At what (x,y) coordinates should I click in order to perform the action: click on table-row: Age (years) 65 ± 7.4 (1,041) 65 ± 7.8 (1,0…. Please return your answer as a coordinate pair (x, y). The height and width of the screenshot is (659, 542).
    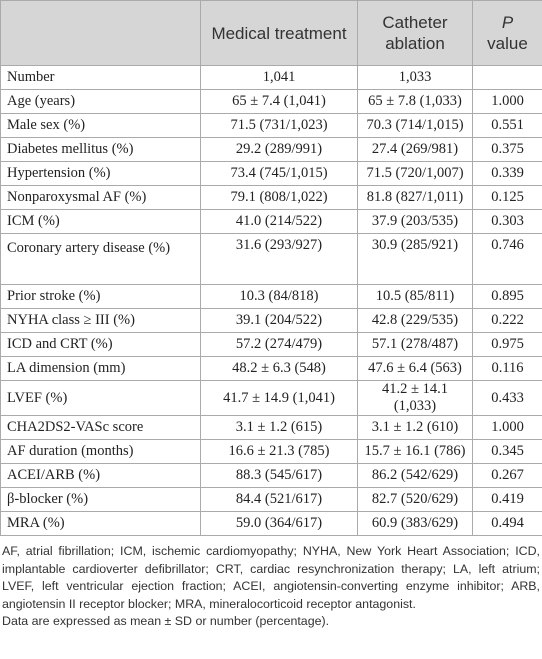
    Looking at the image, I should click on (271, 101).